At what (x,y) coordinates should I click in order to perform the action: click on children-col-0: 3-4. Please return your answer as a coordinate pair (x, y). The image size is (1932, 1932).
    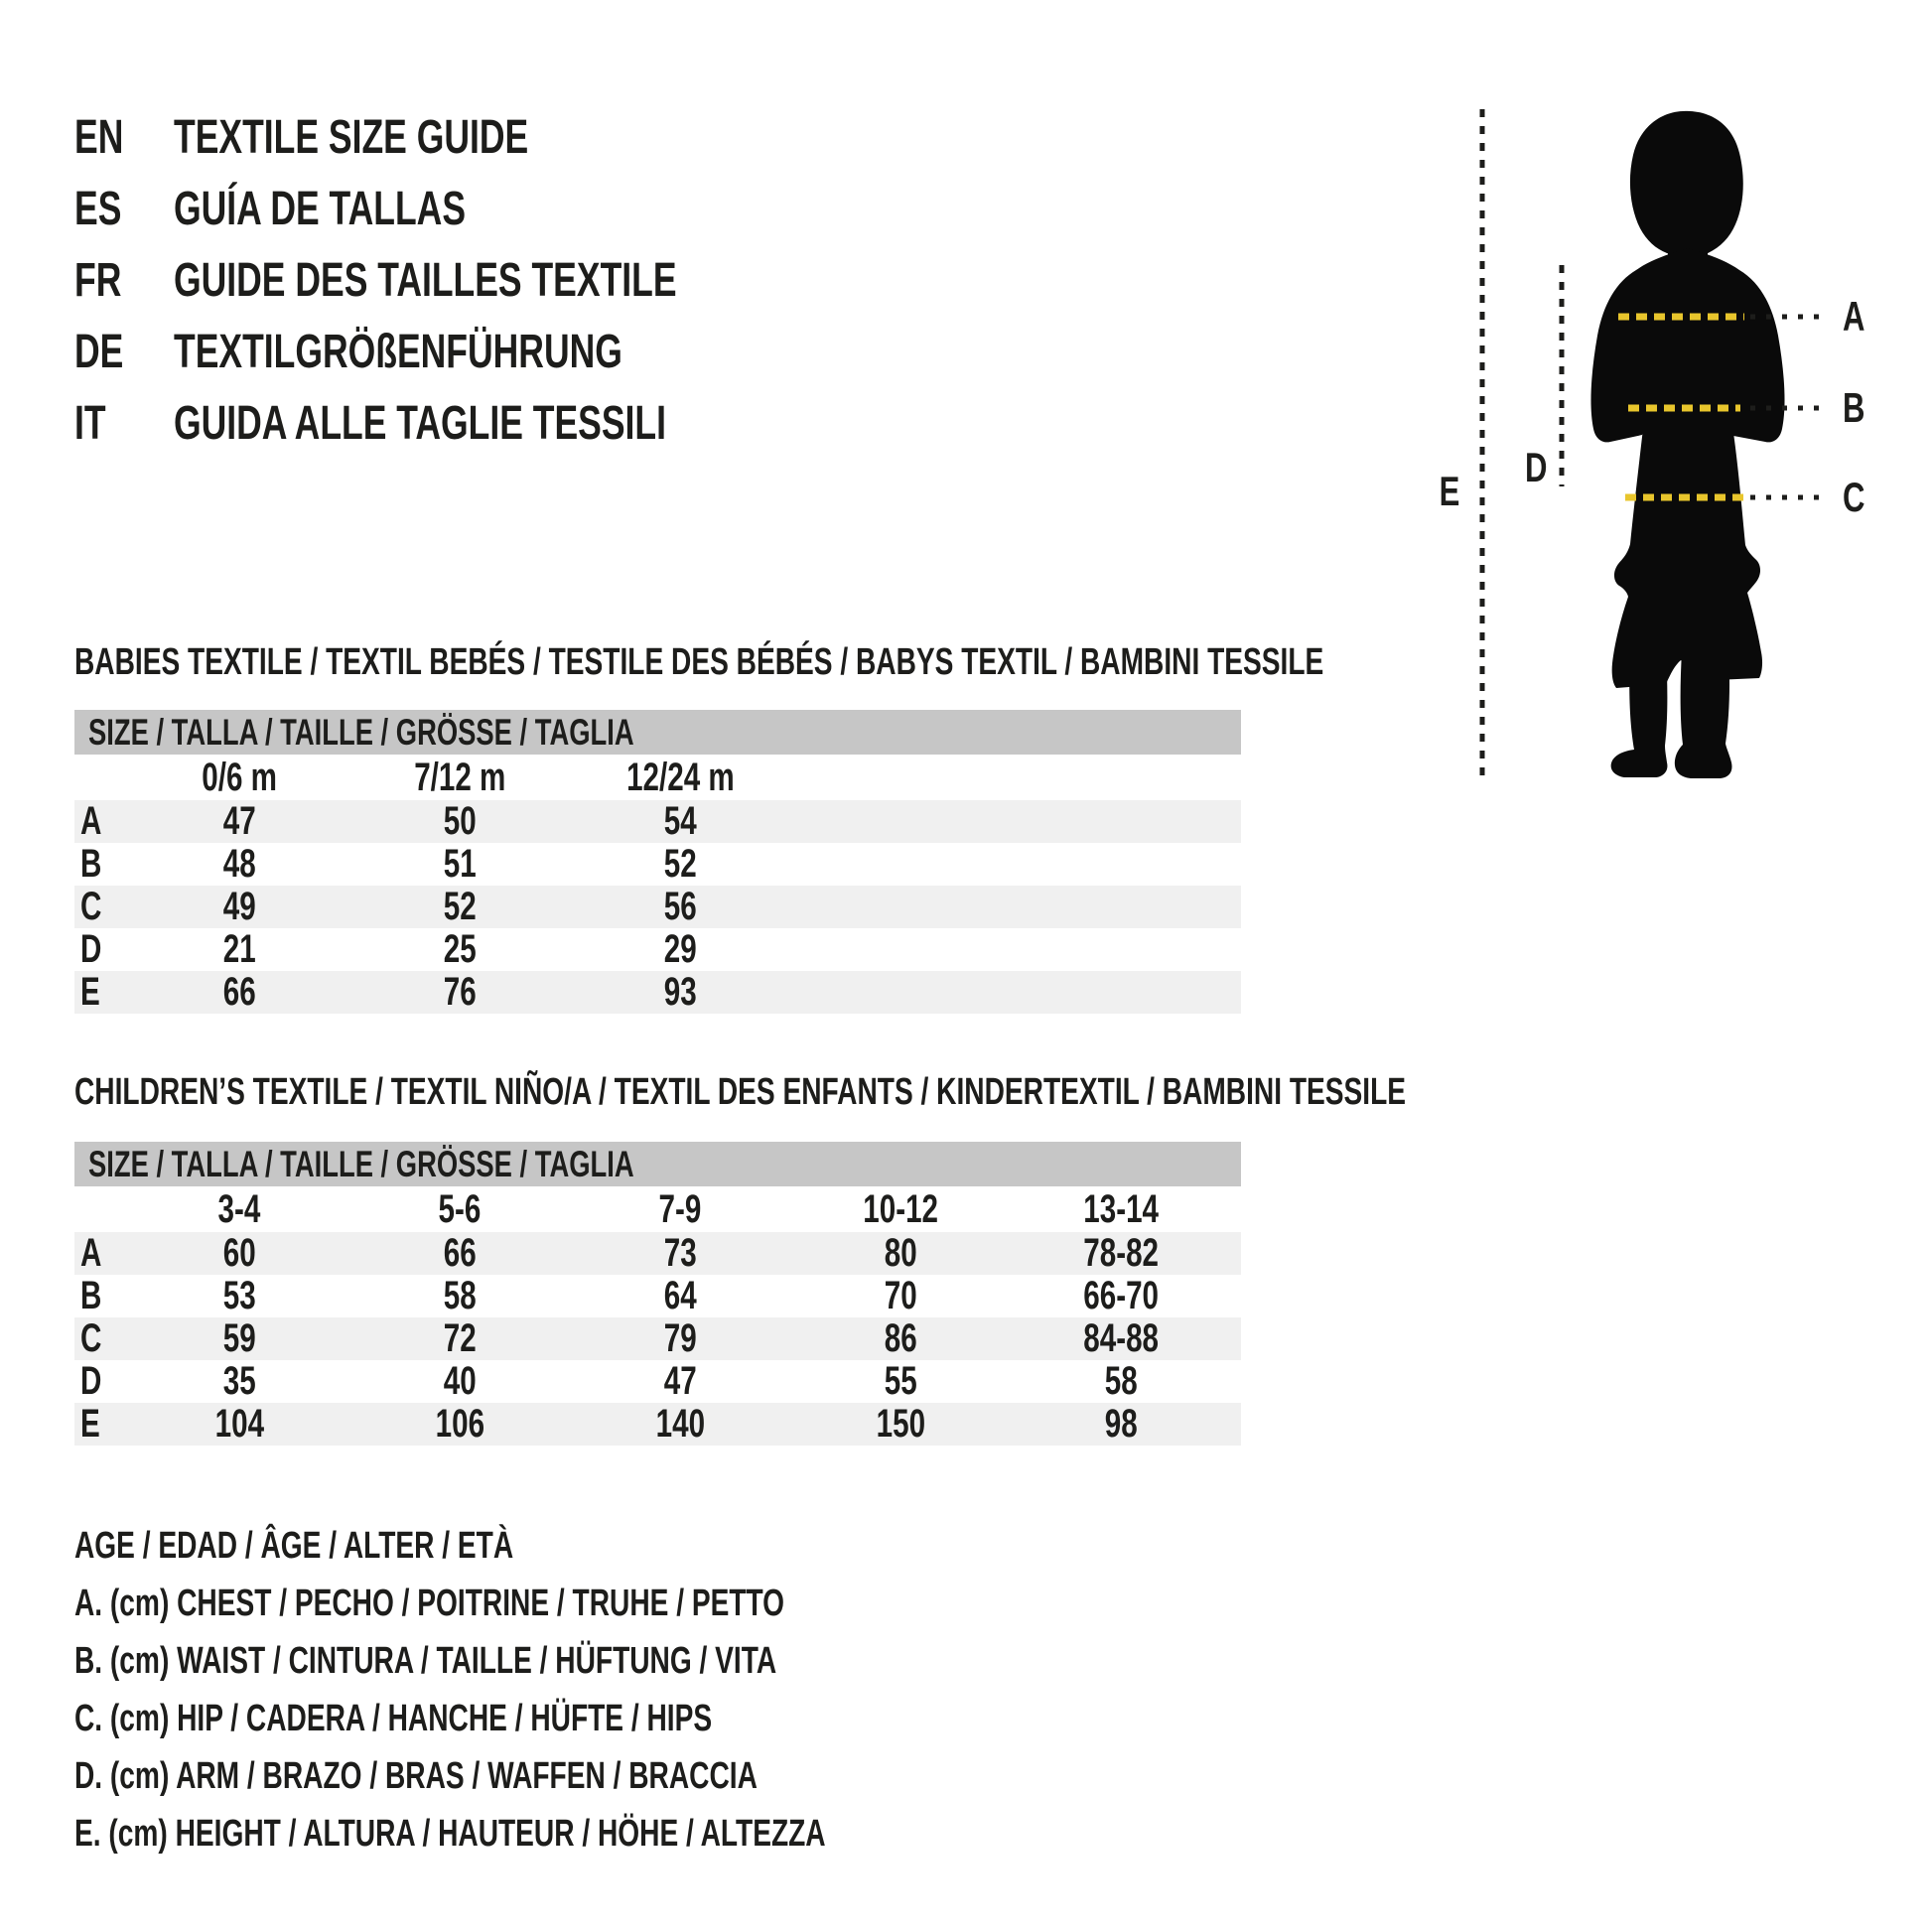
    Looking at the image, I should click on (239, 1209).